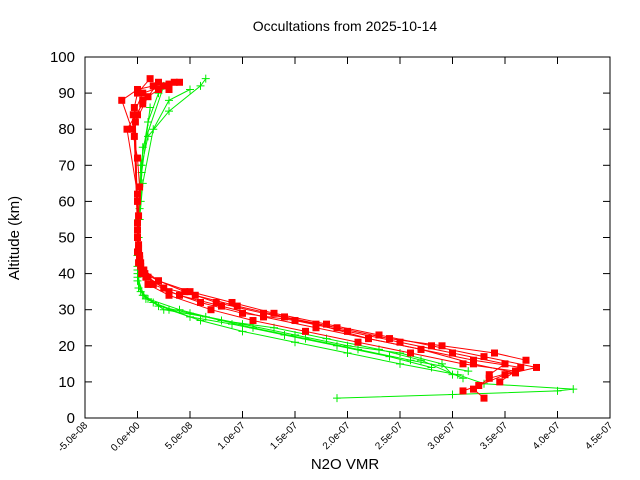  What do you see at coordinates (14, 238) in the screenshot?
I see `y-axis-label: Altitude (km)` at bounding box center [14, 238].